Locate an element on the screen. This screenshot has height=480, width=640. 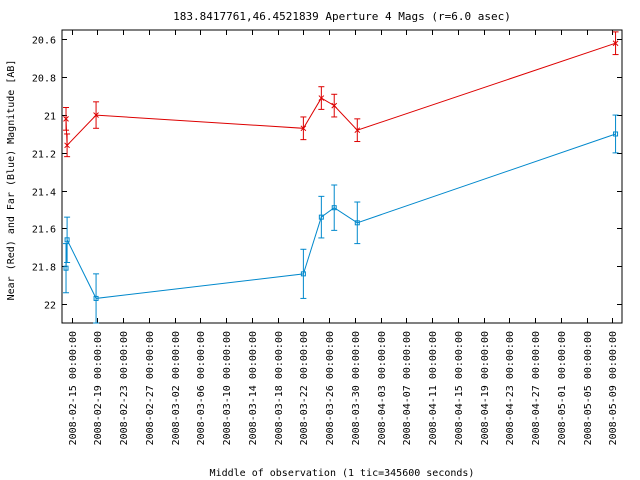
y-tick-label: 21 is located at coordinates (50, 117).